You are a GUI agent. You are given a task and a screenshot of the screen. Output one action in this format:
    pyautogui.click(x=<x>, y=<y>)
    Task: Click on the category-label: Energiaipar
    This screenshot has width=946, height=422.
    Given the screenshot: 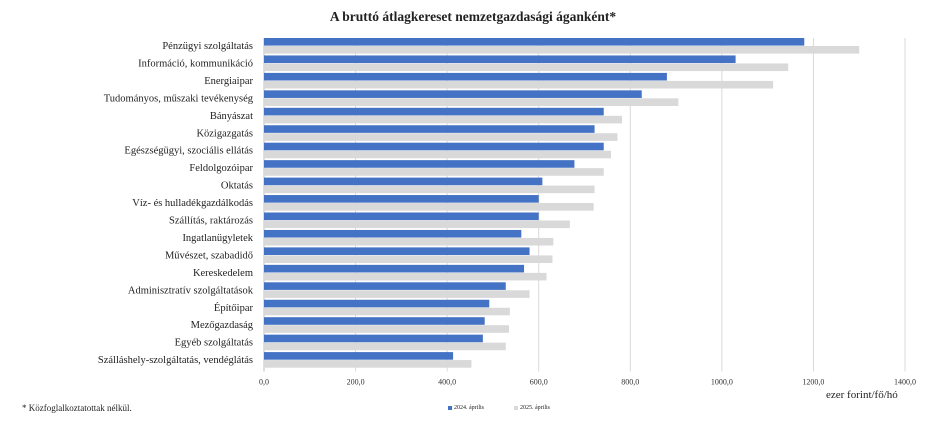 What is the action you would take?
    pyautogui.click(x=228, y=81)
    